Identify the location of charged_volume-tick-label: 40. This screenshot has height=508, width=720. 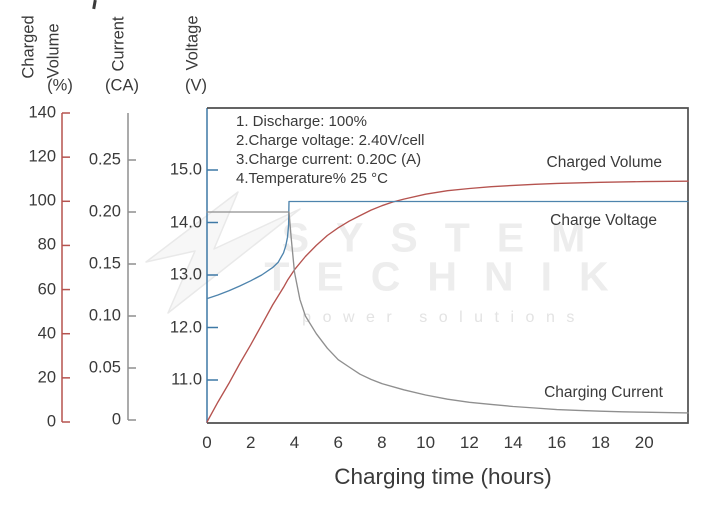
(46, 333).